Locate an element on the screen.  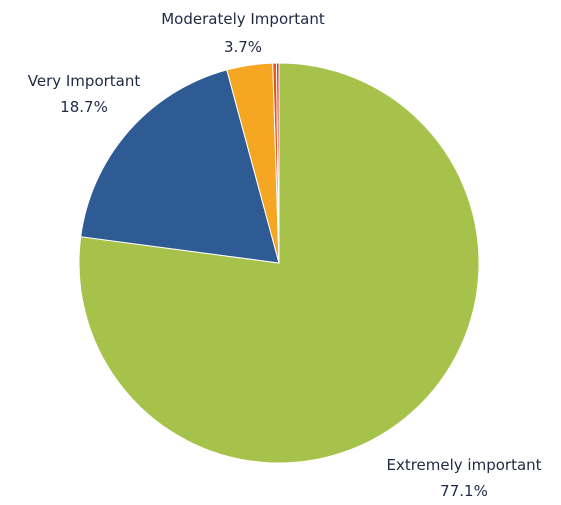
label-extremely-important: Extremely important 77.1% is located at coordinates (463, 478).